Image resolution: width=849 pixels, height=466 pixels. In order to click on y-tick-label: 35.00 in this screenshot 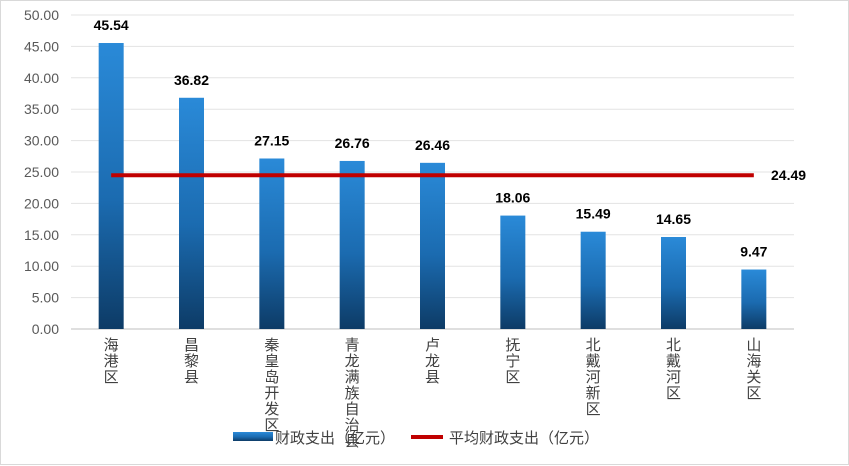, I will do `click(41, 109)`.